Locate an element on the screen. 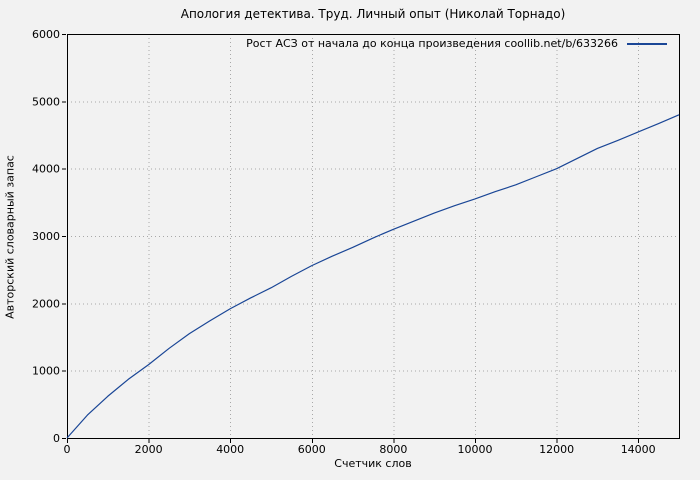  x-tick-label: 0 is located at coordinates (67, 449).